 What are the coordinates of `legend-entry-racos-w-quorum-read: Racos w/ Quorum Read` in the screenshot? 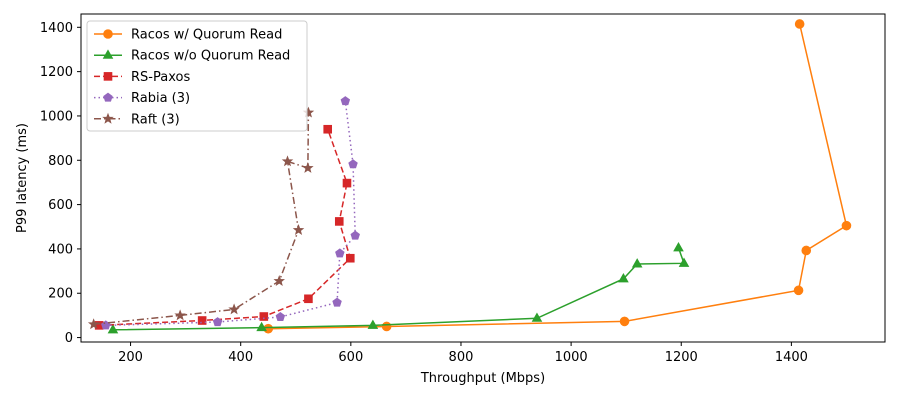 It's located at (188, 35).